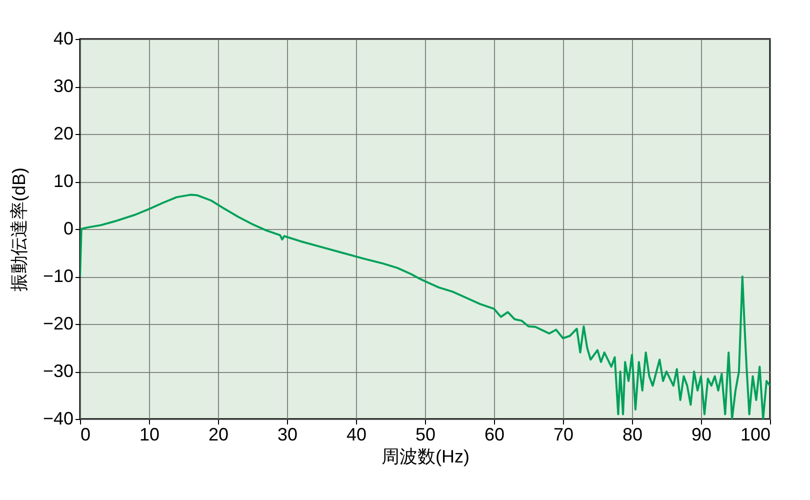 Image resolution: width=810 pixels, height=500 pixels. Describe the element at coordinates (68, 228) in the screenshot. I see `y-tick-label: 0` at that location.